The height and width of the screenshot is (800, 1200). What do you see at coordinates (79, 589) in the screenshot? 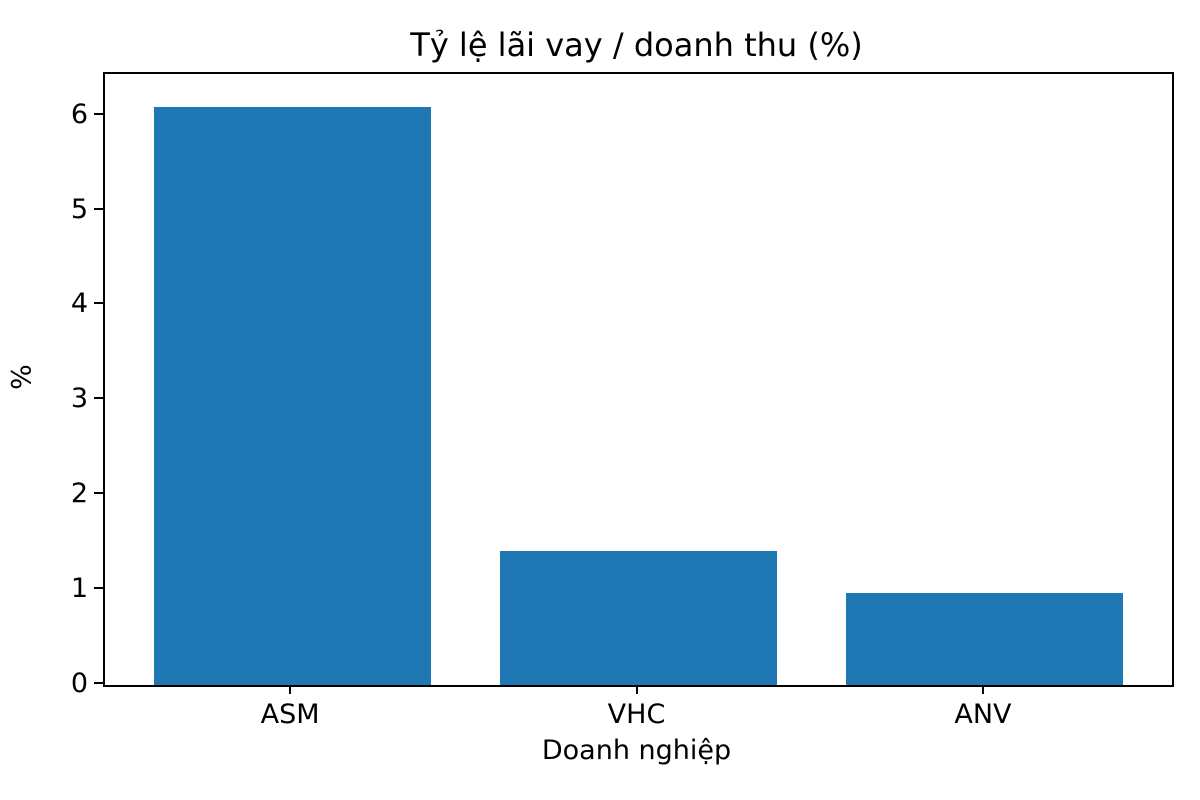
I see `y-tick-label: 1` at bounding box center [79, 589].